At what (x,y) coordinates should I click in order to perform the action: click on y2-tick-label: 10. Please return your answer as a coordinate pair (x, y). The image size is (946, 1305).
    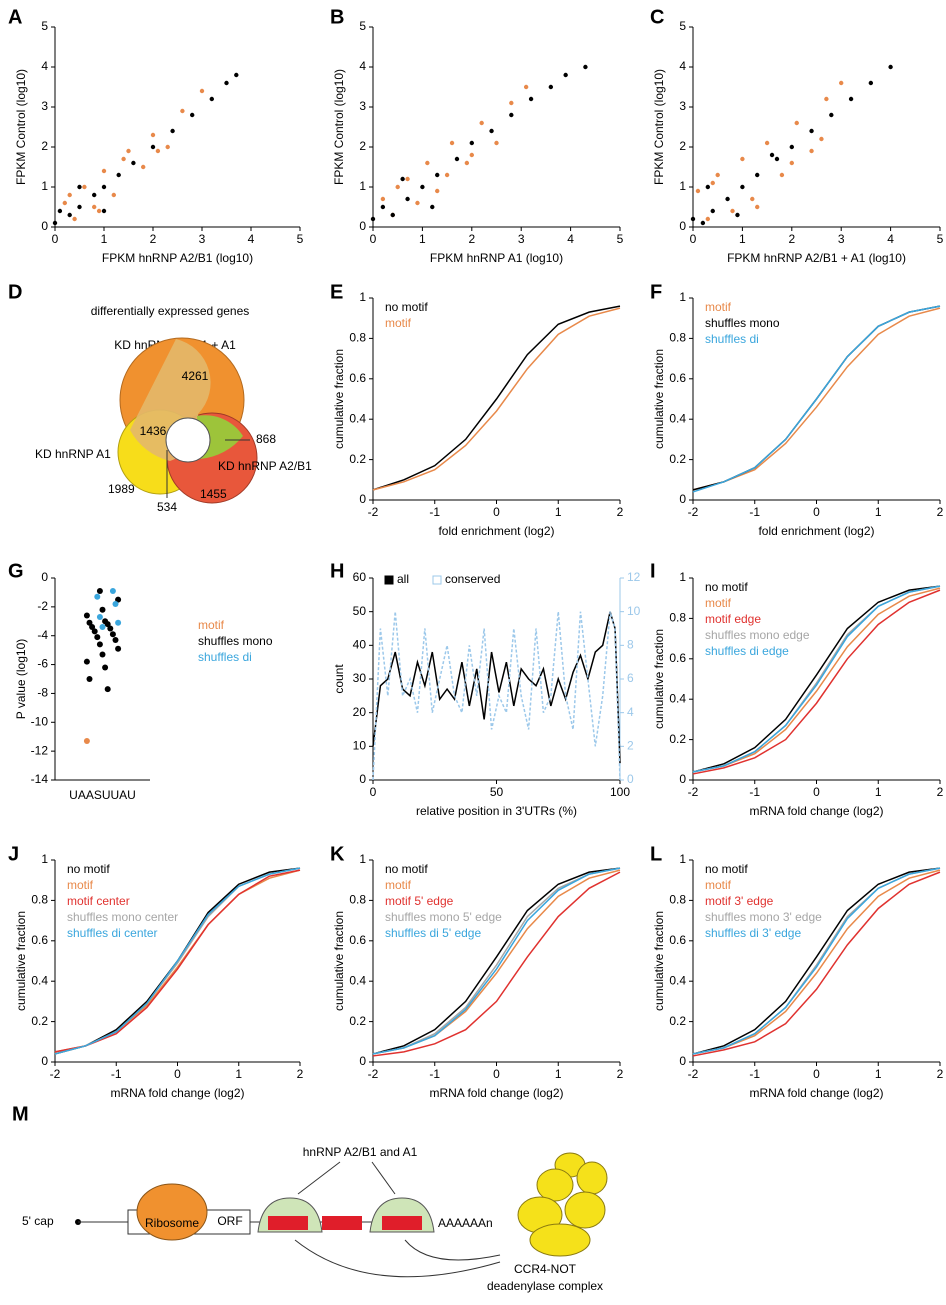
    Looking at the image, I should click on (634, 611).